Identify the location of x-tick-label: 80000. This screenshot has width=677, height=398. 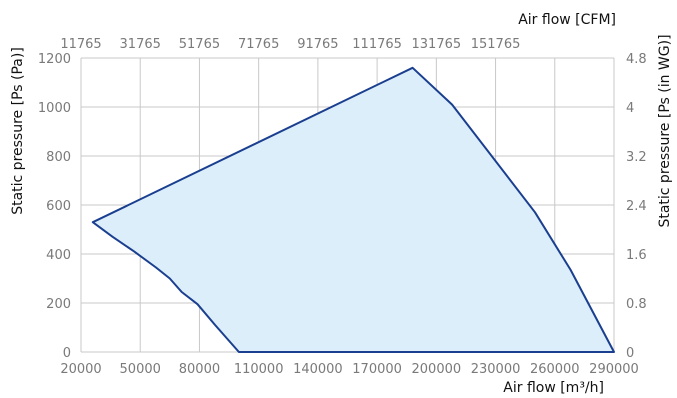
(199, 369).